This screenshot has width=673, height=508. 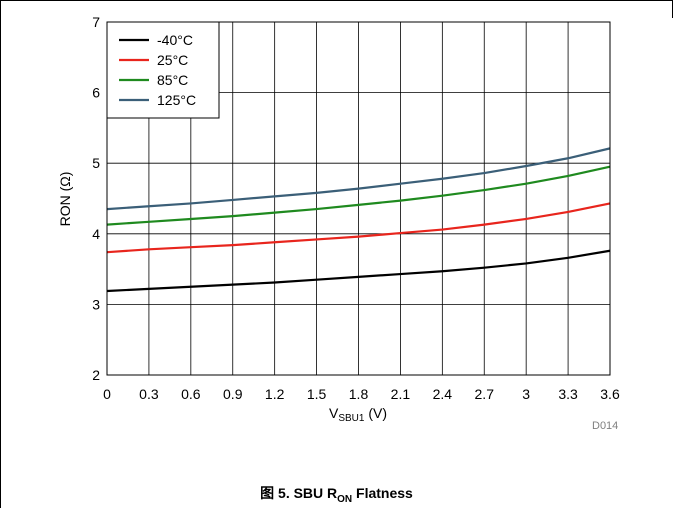 What do you see at coordinates (233, 394) in the screenshot?
I see `x-tick-label: 0.9` at bounding box center [233, 394].